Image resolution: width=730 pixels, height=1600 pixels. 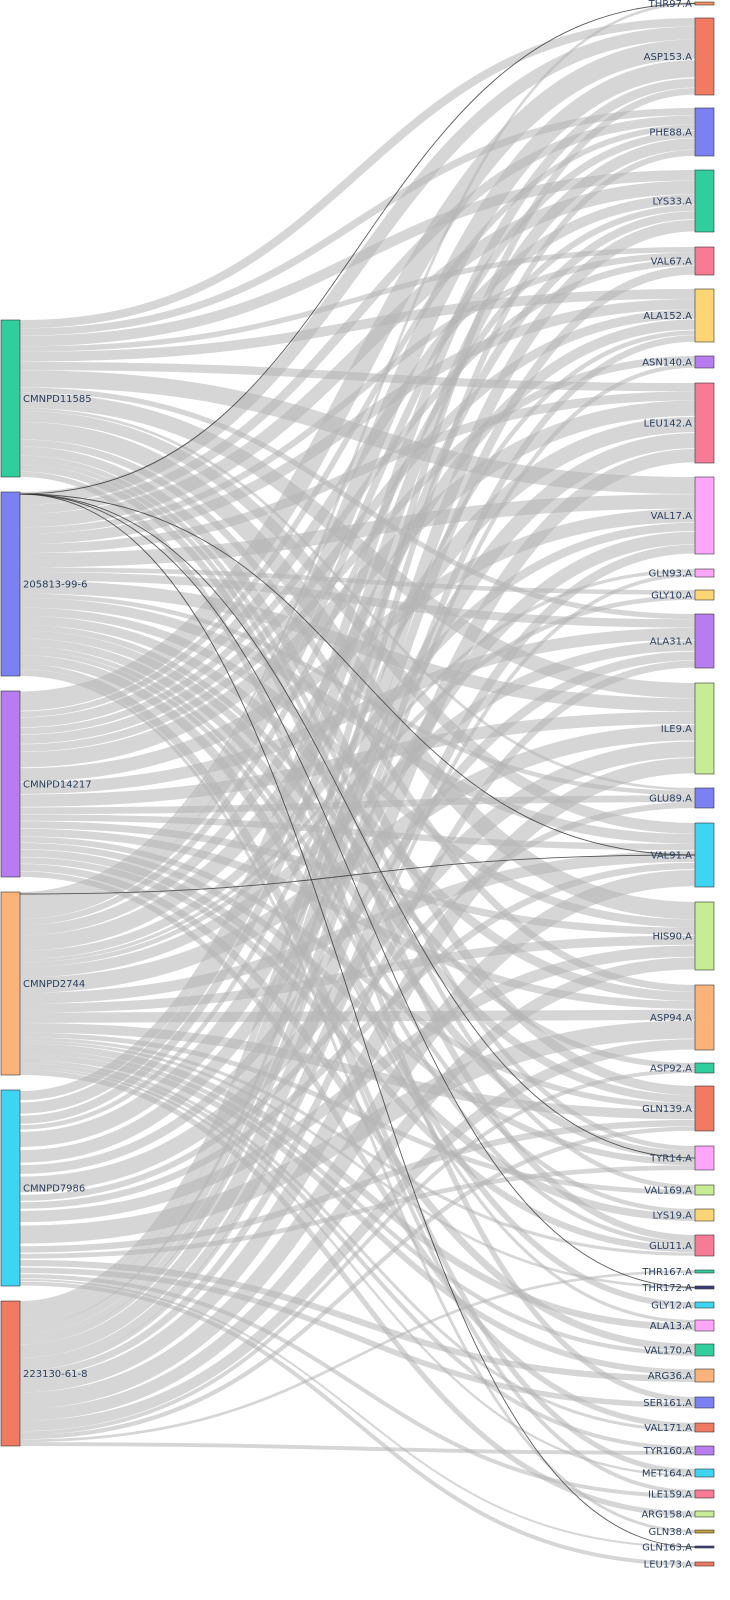 I want to click on source-node-label: CMNPD14217, so click(x=57, y=785).